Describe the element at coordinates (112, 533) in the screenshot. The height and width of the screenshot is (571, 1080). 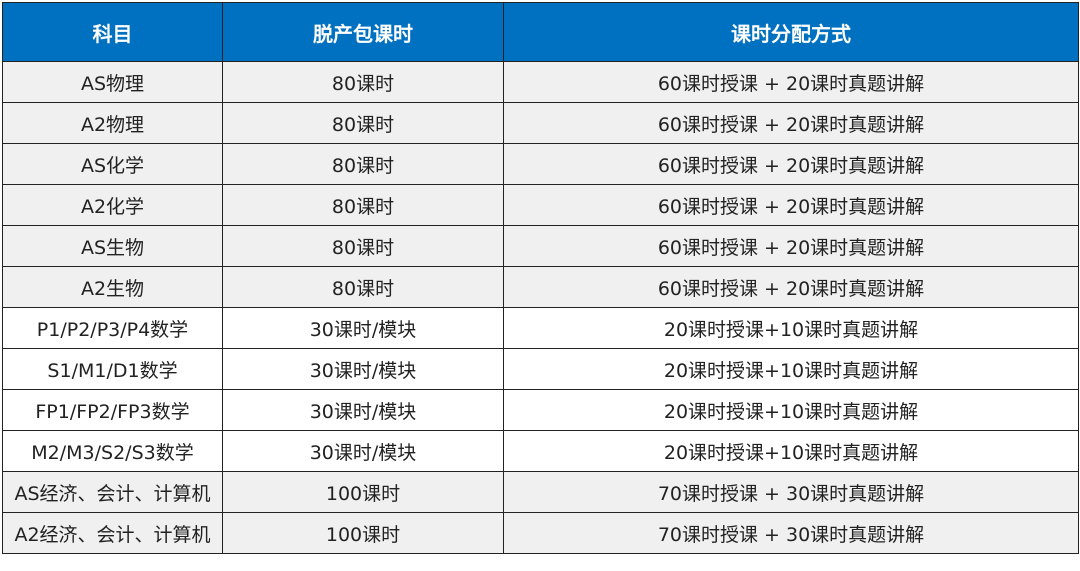
I see `cell-subject: A2经济、会计、计算机` at that location.